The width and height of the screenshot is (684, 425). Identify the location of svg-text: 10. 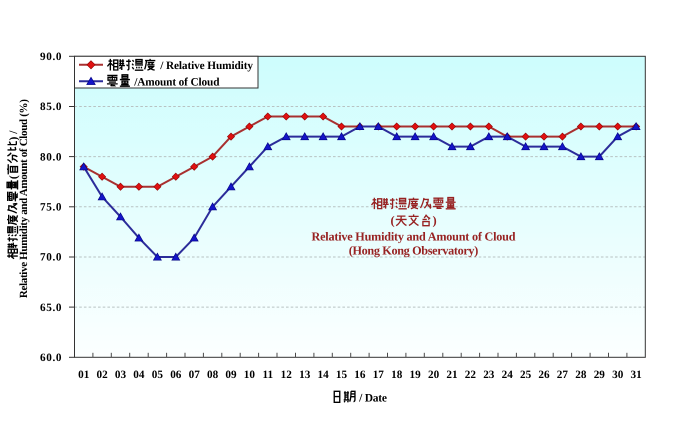
(250, 375).